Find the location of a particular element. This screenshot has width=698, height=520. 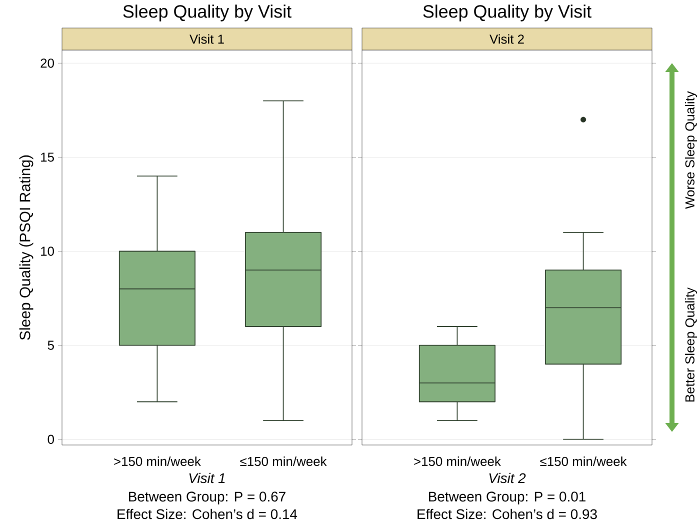

chart-subtitle: Visit 2 is located at coordinates (507, 39).